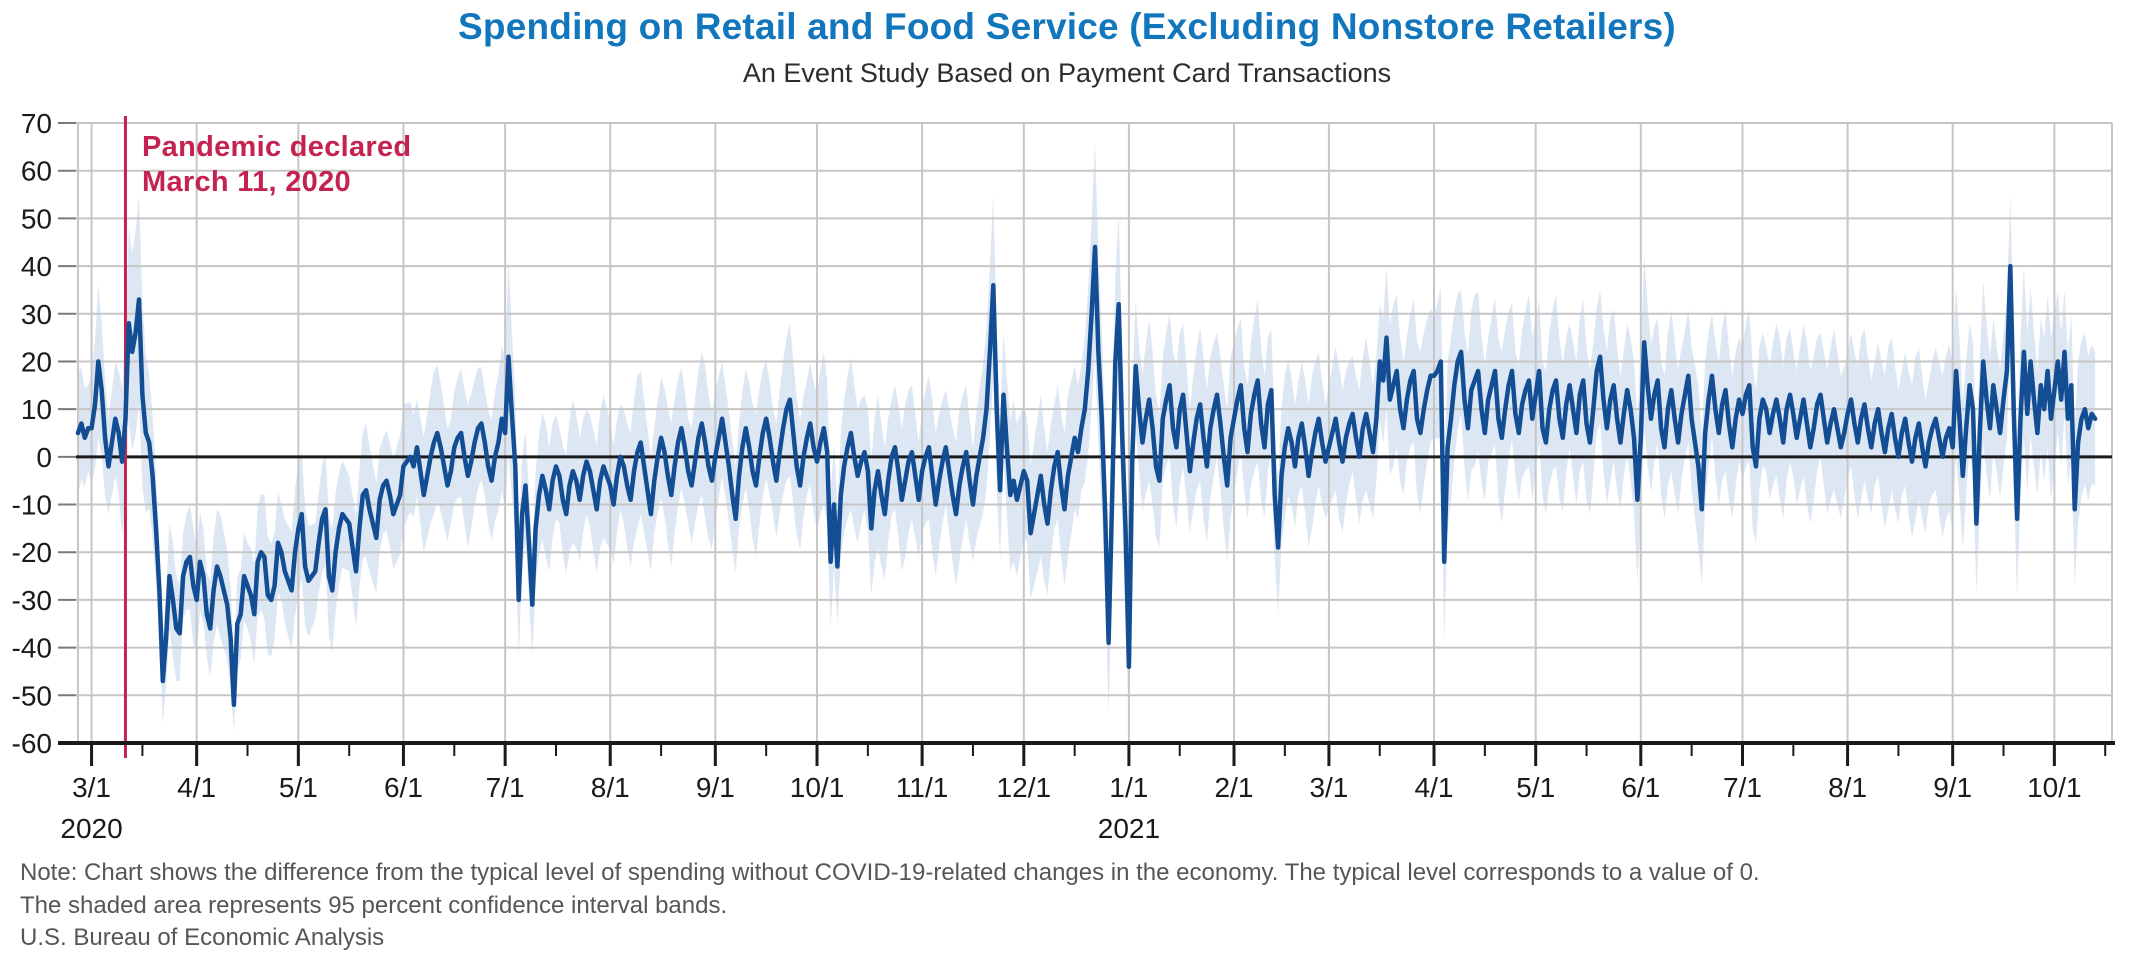 This screenshot has width=2134, height=959. What do you see at coordinates (246, 182) in the screenshot?
I see `pandemic-annotation-line2: March 11, 2020` at bounding box center [246, 182].